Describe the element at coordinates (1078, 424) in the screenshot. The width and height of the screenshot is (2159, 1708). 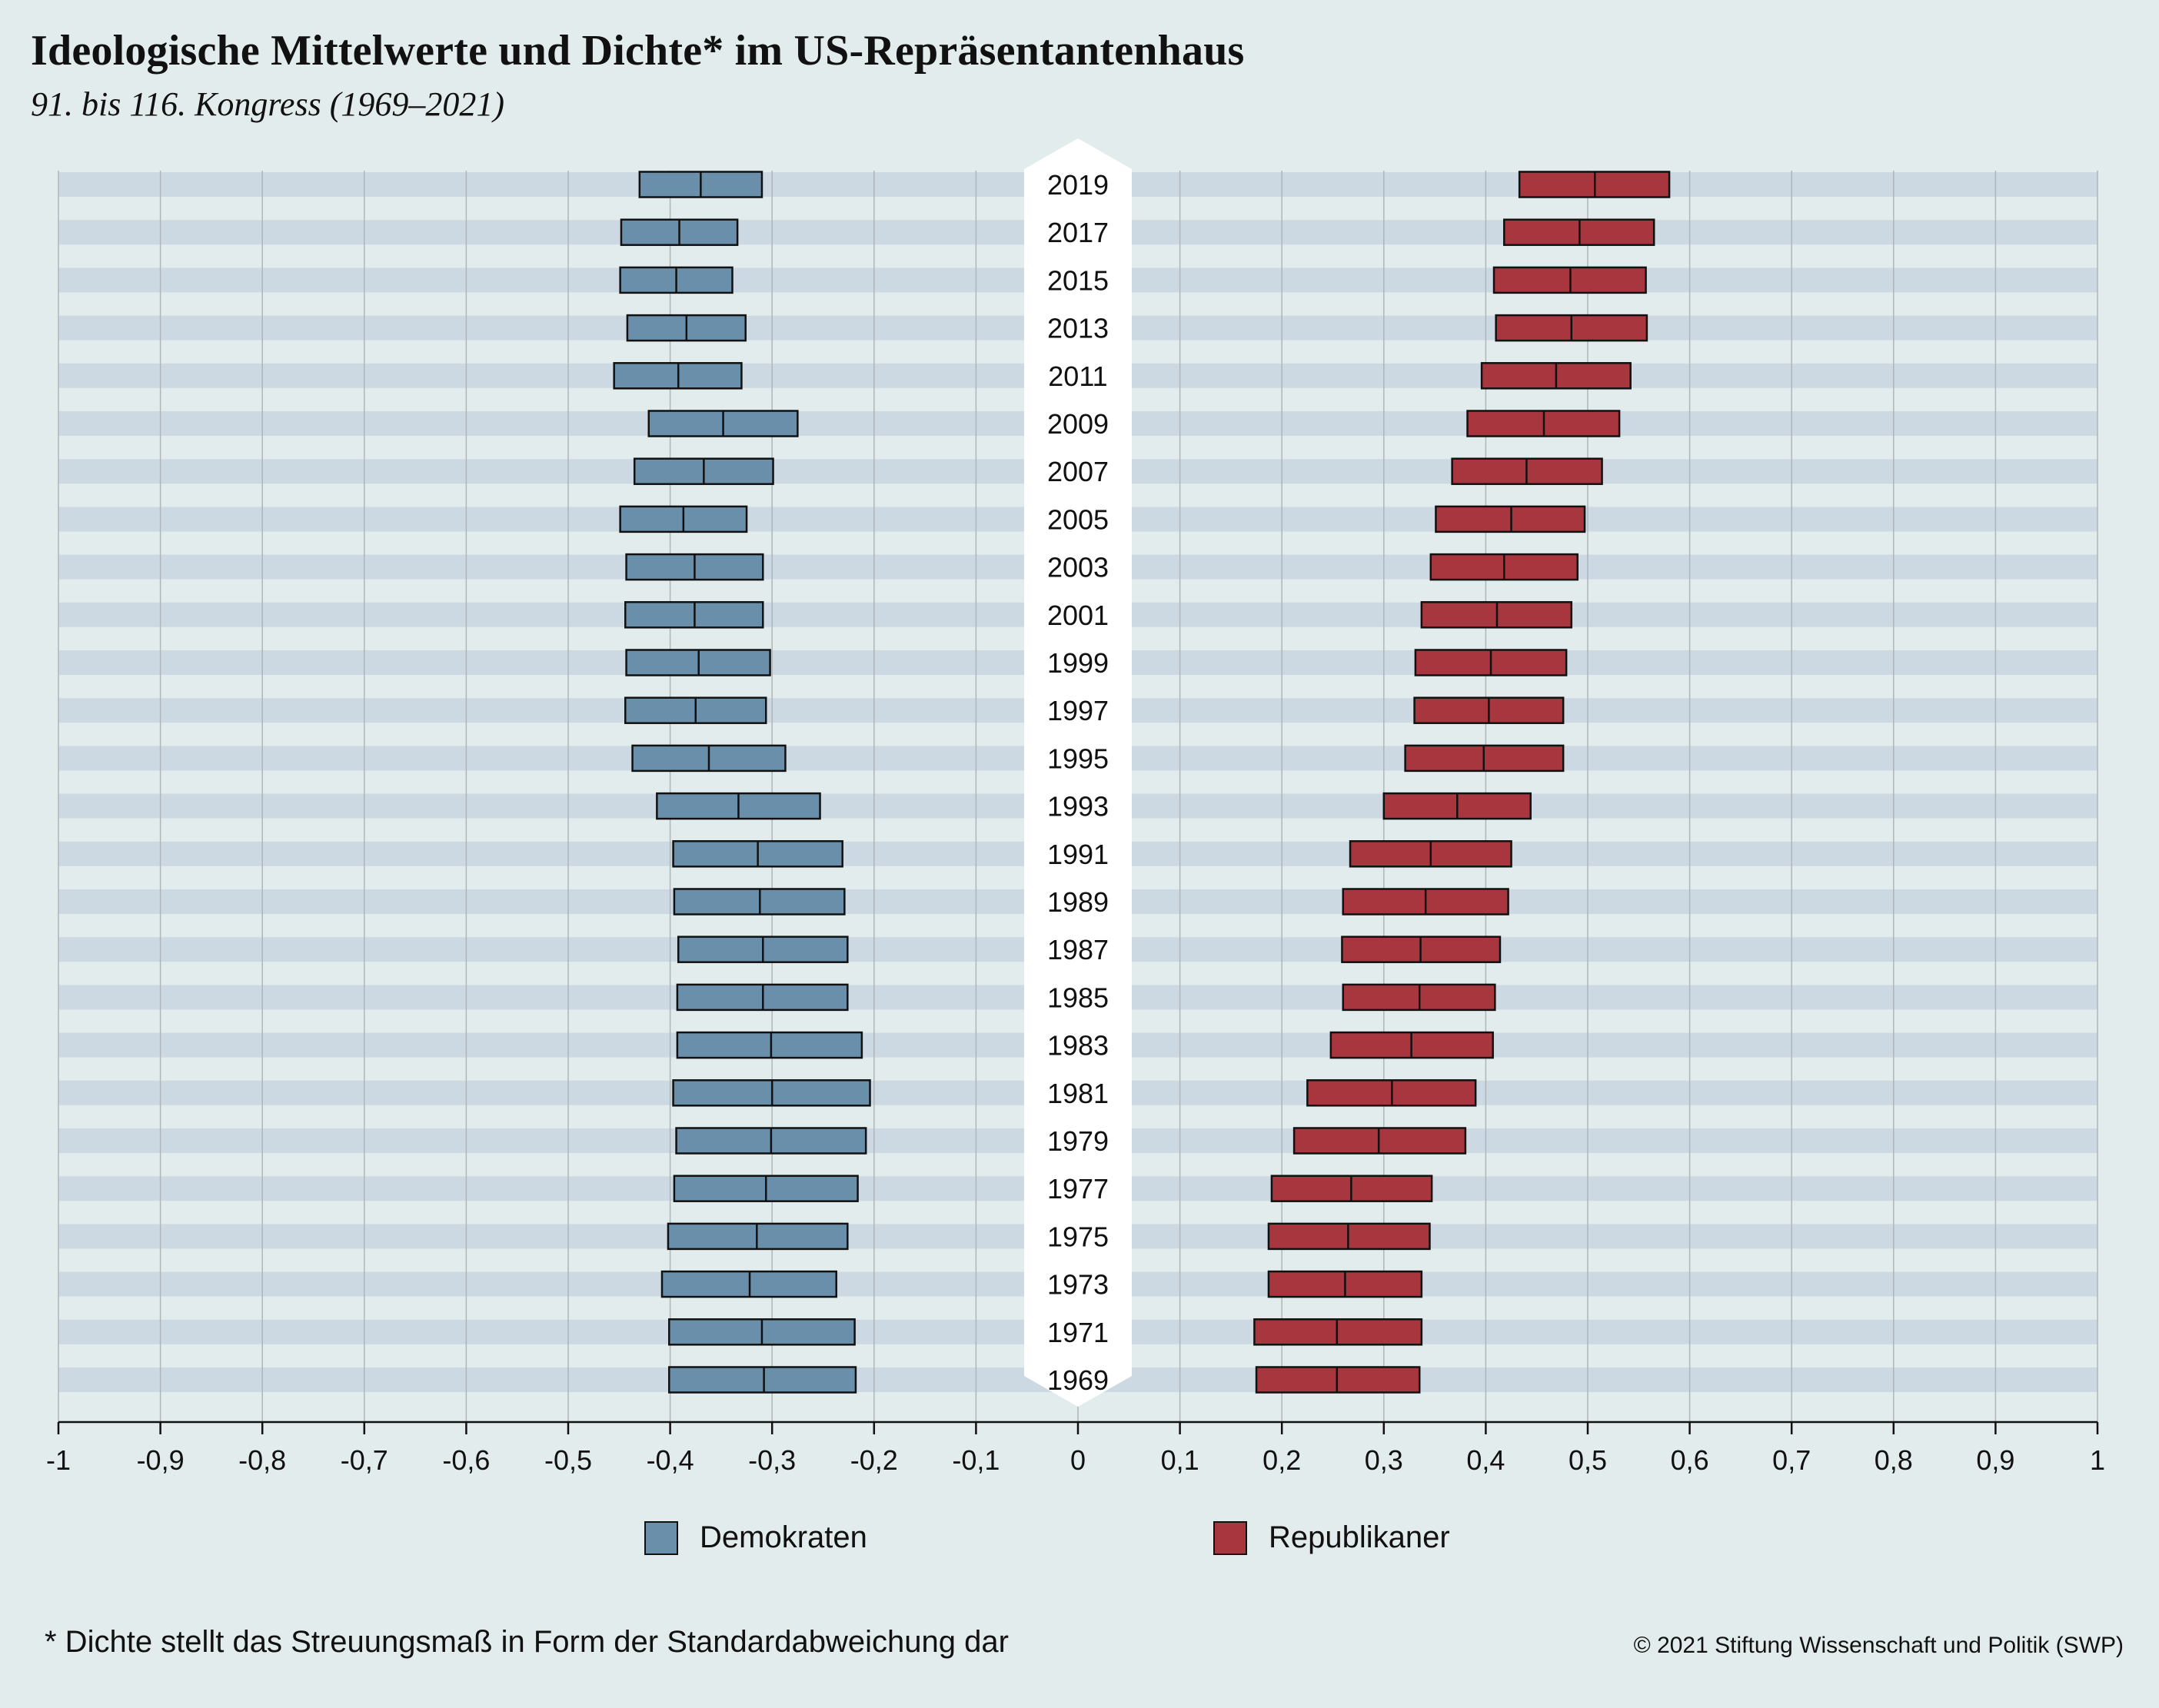
I see `year-label: 2009` at that location.